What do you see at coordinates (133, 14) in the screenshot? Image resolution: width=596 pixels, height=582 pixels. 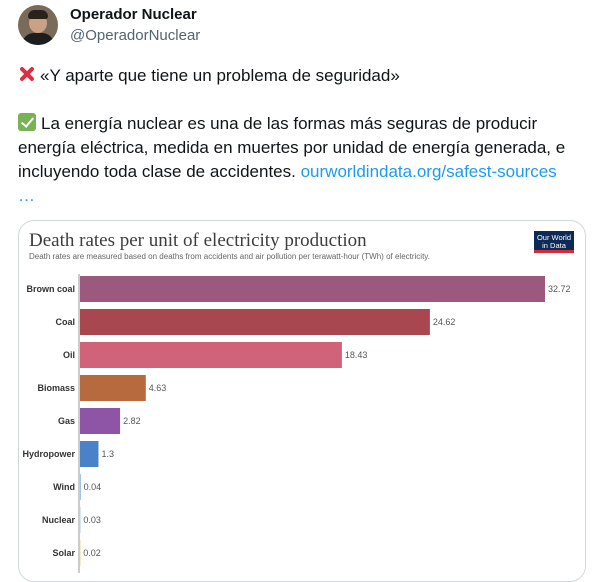 I see `author-name: Operador Nuclear` at bounding box center [133, 14].